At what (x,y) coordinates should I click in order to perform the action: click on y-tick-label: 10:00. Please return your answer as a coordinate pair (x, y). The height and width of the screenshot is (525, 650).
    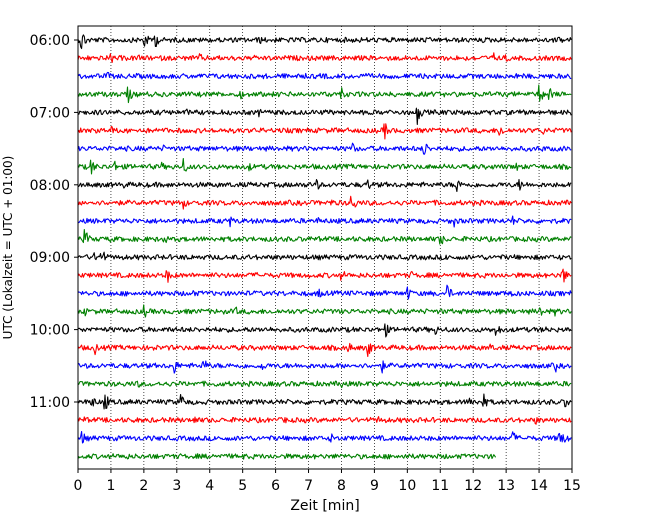
    Looking at the image, I should click on (50, 331).